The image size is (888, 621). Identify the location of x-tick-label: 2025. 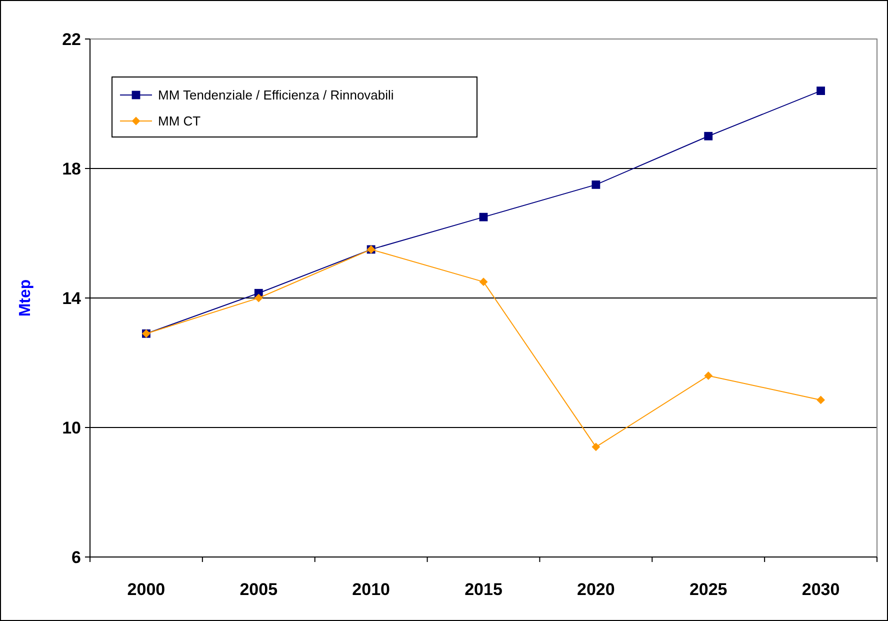
(708, 589).